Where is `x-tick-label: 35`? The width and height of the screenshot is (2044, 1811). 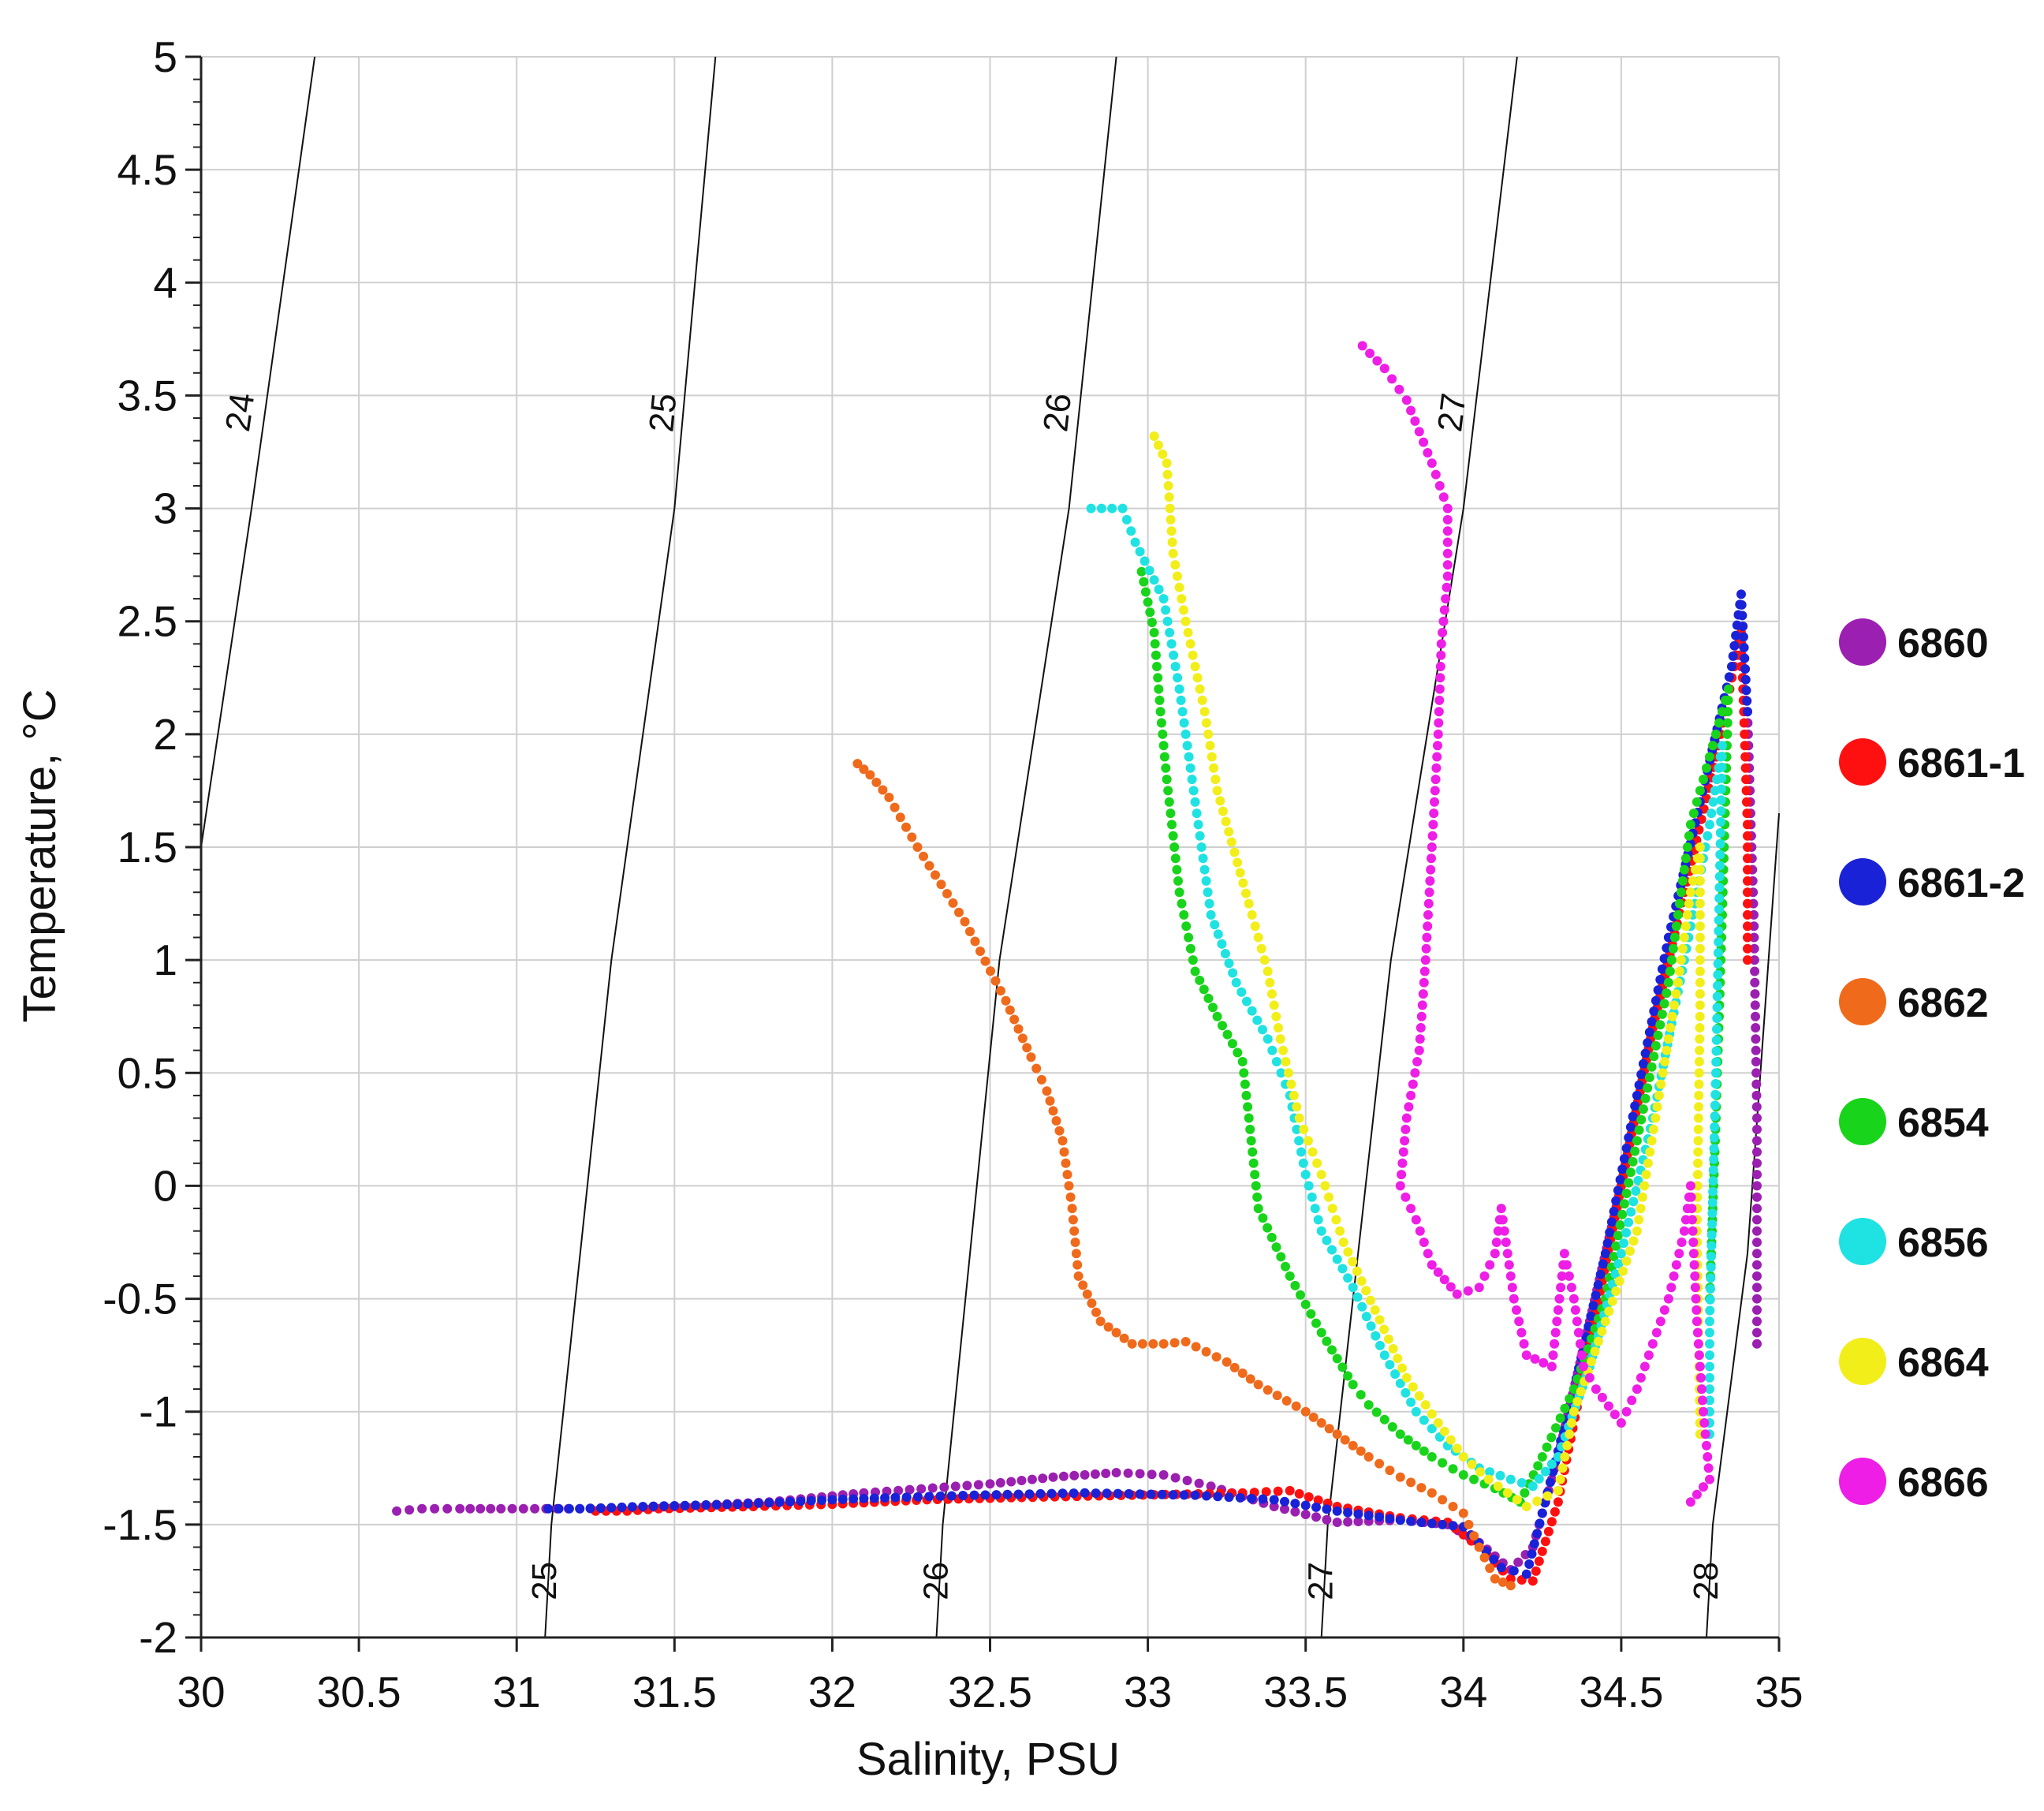
x-tick-label: 35 is located at coordinates (1779, 1691).